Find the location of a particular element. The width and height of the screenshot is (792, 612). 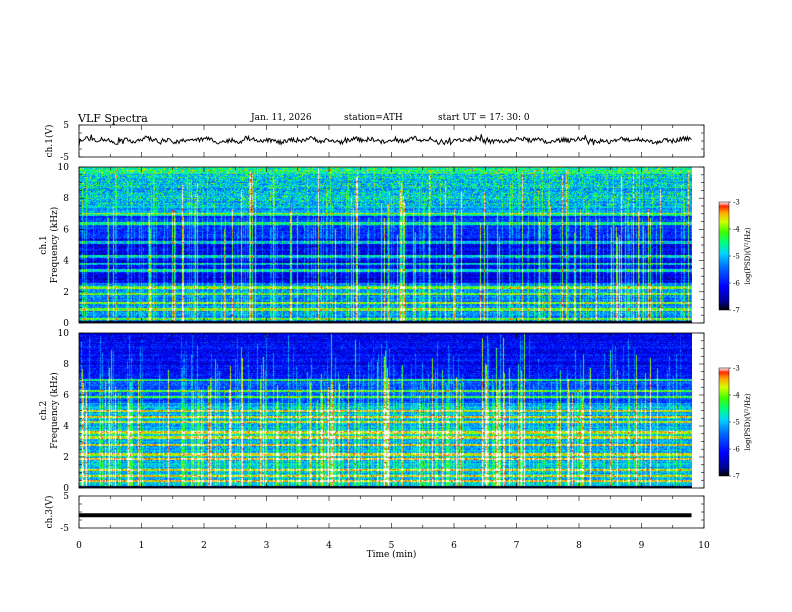

ch1-colorbar-tick-label: -3 is located at coordinates (736, 203).